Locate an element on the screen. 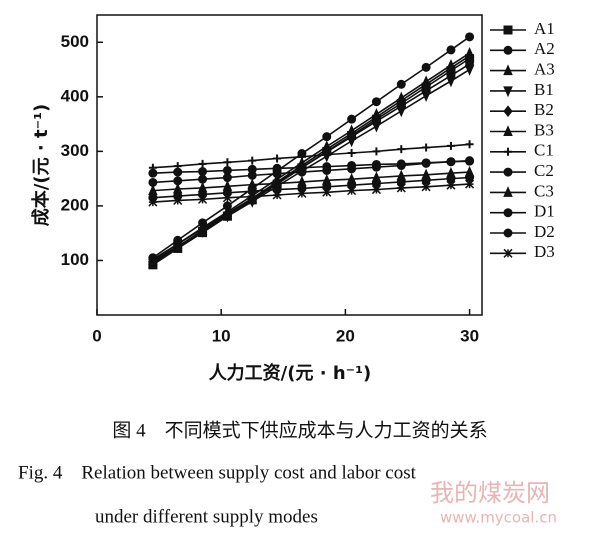 This screenshot has width=600, height=544. y-tick-label: 200 is located at coordinates (75, 204).